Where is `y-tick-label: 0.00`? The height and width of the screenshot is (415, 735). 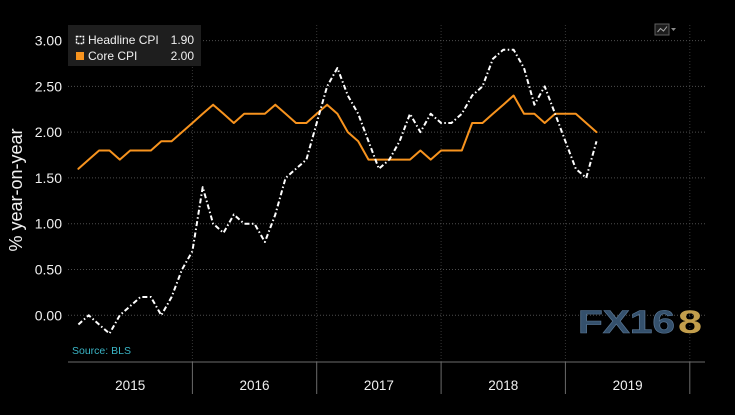
y-tick-label: 0.00 is located at coordinates (48, 315).